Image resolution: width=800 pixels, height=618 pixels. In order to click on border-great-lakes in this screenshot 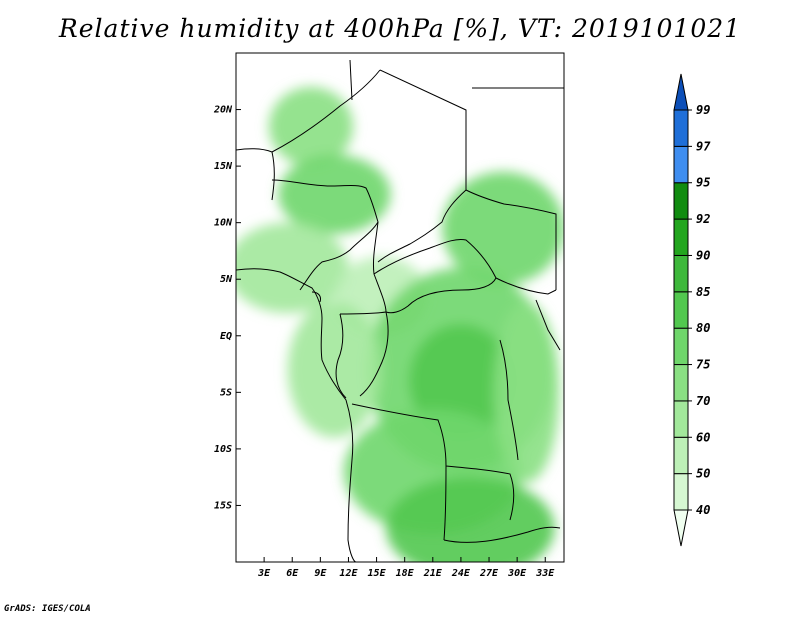, I will do `click(530, 380)`.